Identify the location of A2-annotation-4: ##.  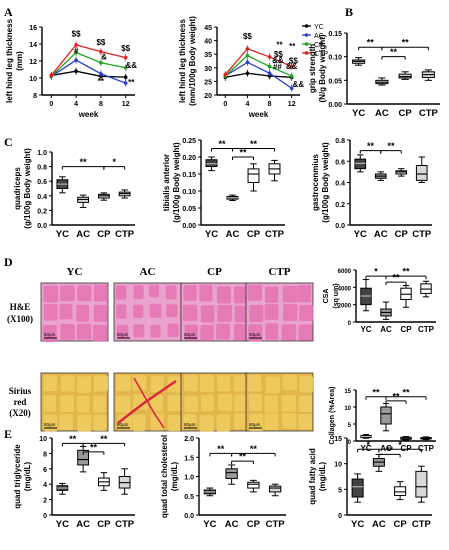
(277, 66).